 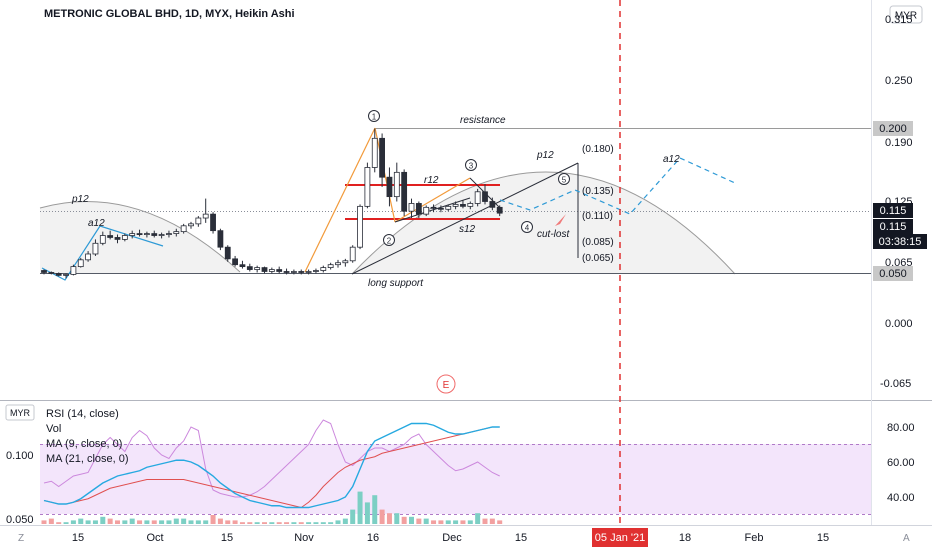 What do you see at coordinates (446, 384) in the screenshot?
I see `earnings-marker: E` at bounding box center [446, 384].